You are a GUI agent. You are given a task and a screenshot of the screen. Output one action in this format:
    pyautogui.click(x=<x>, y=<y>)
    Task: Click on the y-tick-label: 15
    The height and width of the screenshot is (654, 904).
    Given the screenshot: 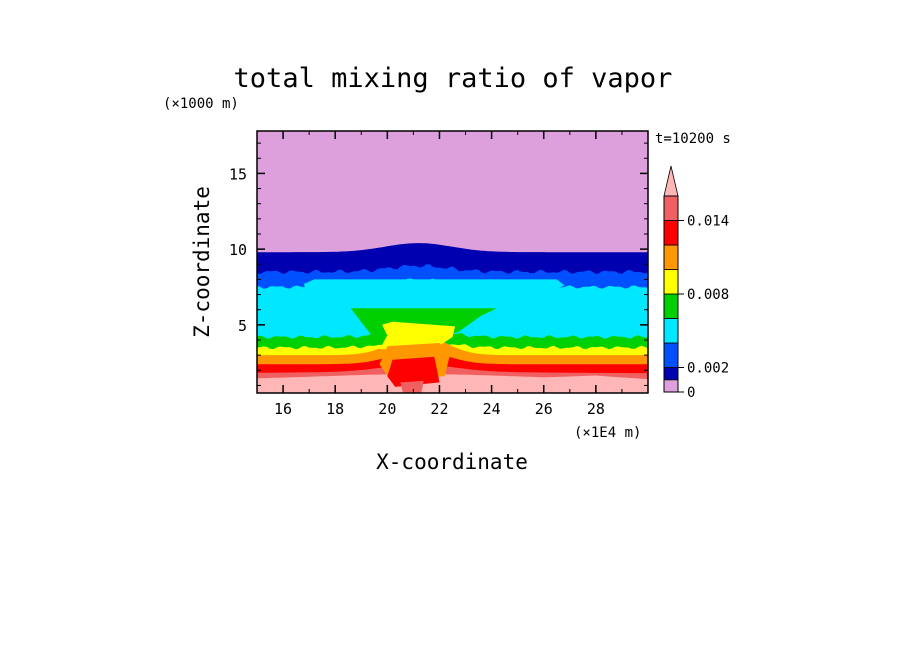 What is the action you would take?
    pyautogui.click(x=238, y=174)
    